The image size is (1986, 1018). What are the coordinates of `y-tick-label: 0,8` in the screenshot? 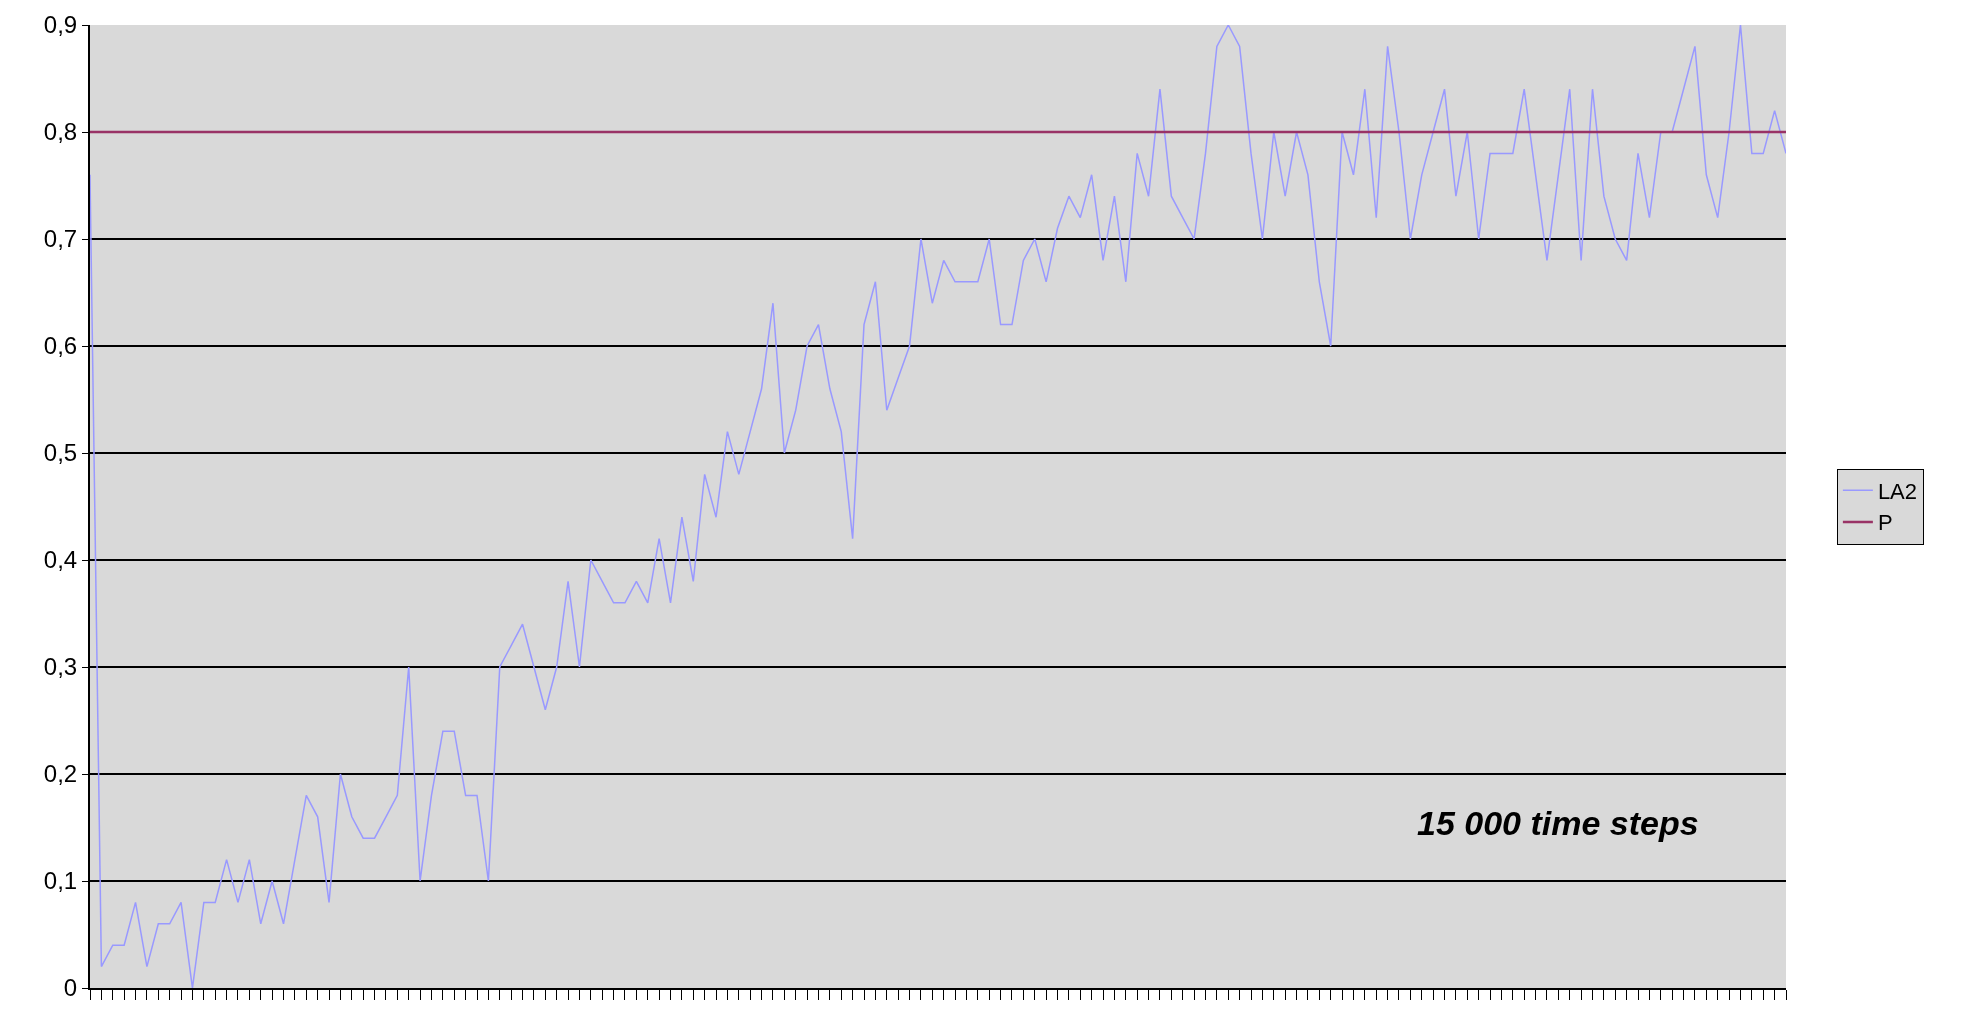 It's located at (60, 132).